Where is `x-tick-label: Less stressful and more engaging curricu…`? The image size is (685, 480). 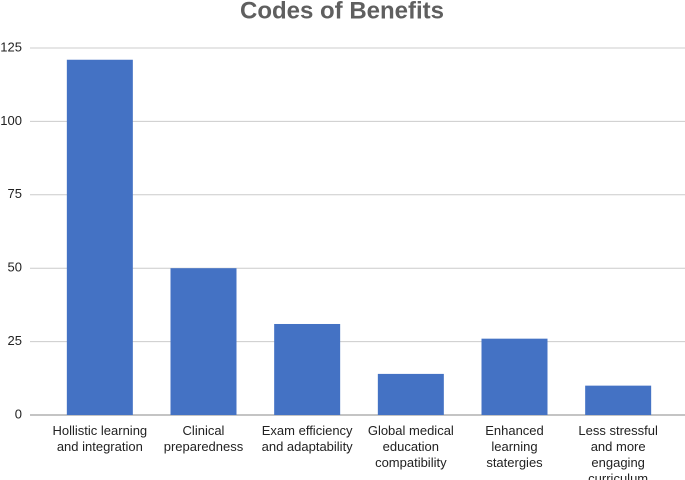 x-tick-label: Less stressful and more engaging curricu… is located at coordinates (618, 451).